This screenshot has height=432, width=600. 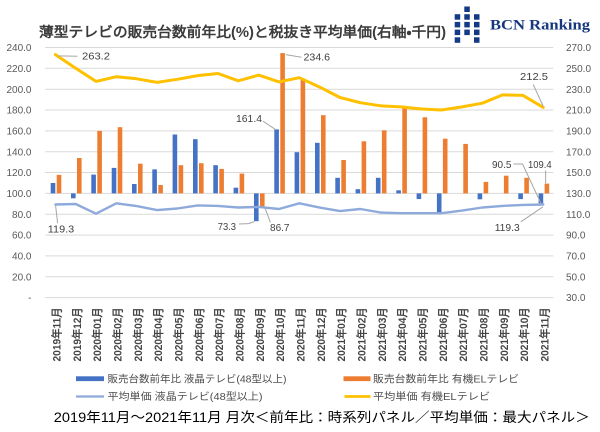 I want to click on svg-text: 160.0, so click(x=18, y=132).